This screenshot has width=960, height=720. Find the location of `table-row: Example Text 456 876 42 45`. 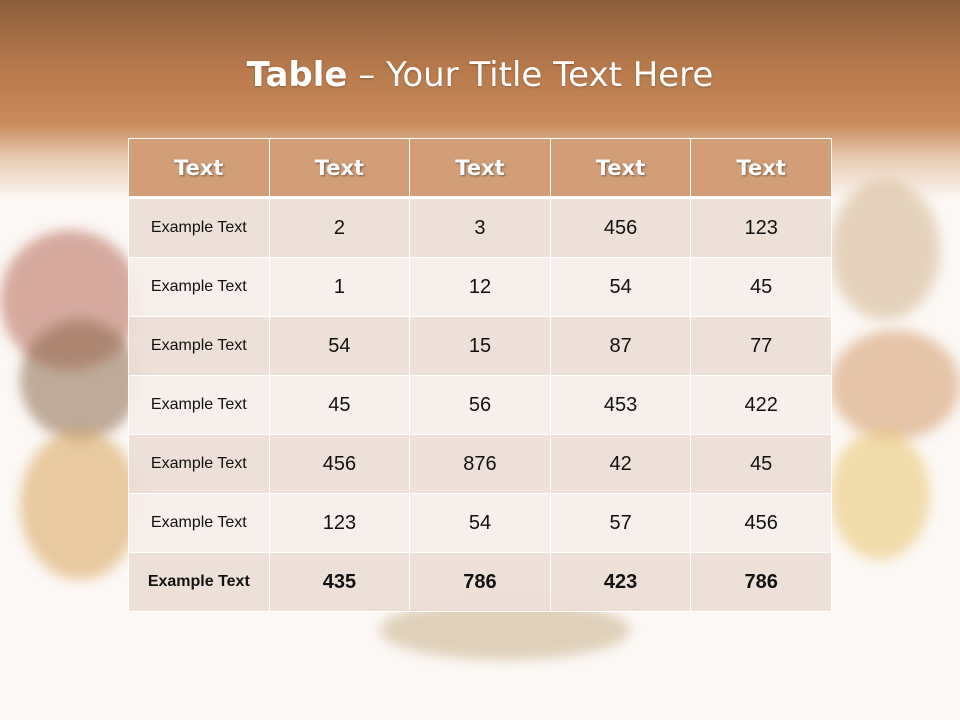

table-row: Example Text 456 876 42 45 is located at coordinates (480, 464).